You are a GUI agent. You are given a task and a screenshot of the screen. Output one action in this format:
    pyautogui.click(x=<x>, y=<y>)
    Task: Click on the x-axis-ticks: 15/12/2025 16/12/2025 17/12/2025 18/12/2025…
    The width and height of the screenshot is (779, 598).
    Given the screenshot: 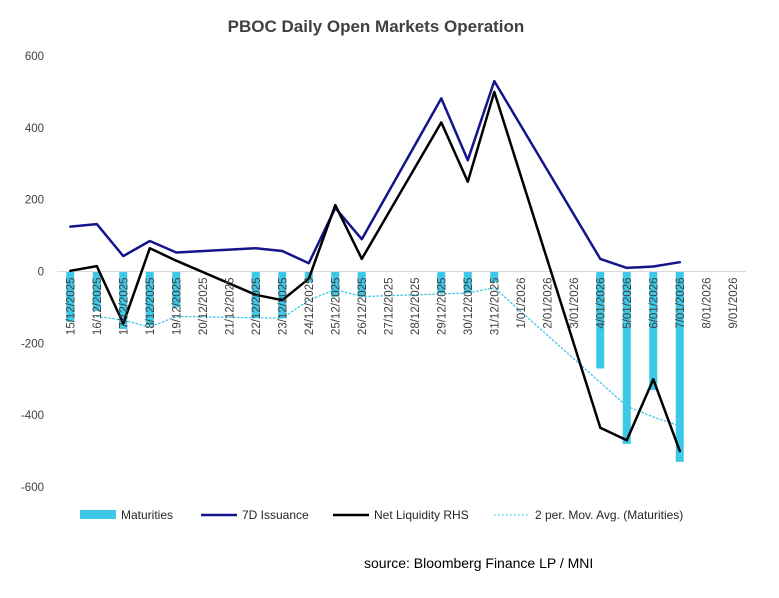 What is the action you would take?
    pyautogui.click(x=402, y=307)
    